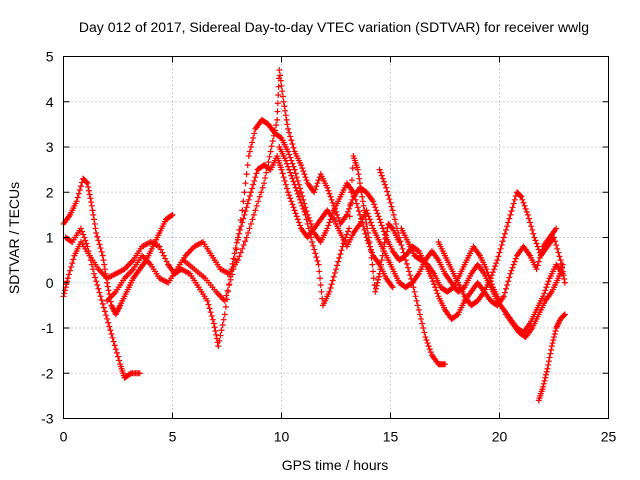  Describe the element at coordinates (50, 192) in the screenshot. I see `y-tick-label: 2` at that location.